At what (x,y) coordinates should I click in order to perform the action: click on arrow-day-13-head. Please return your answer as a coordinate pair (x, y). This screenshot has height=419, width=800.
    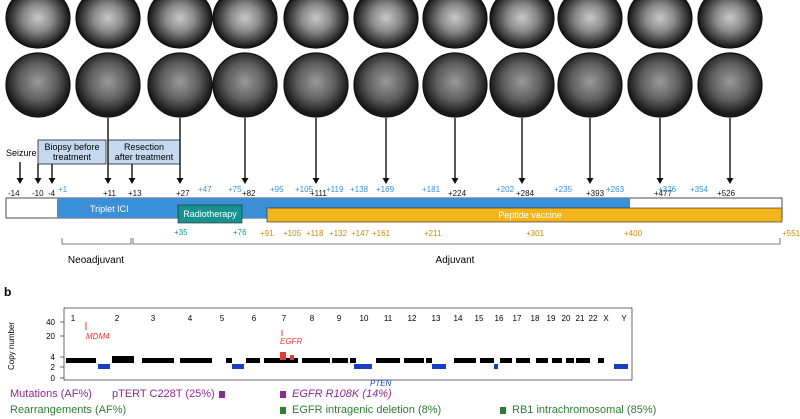
    Looking at the image, I should click on (132, 181).